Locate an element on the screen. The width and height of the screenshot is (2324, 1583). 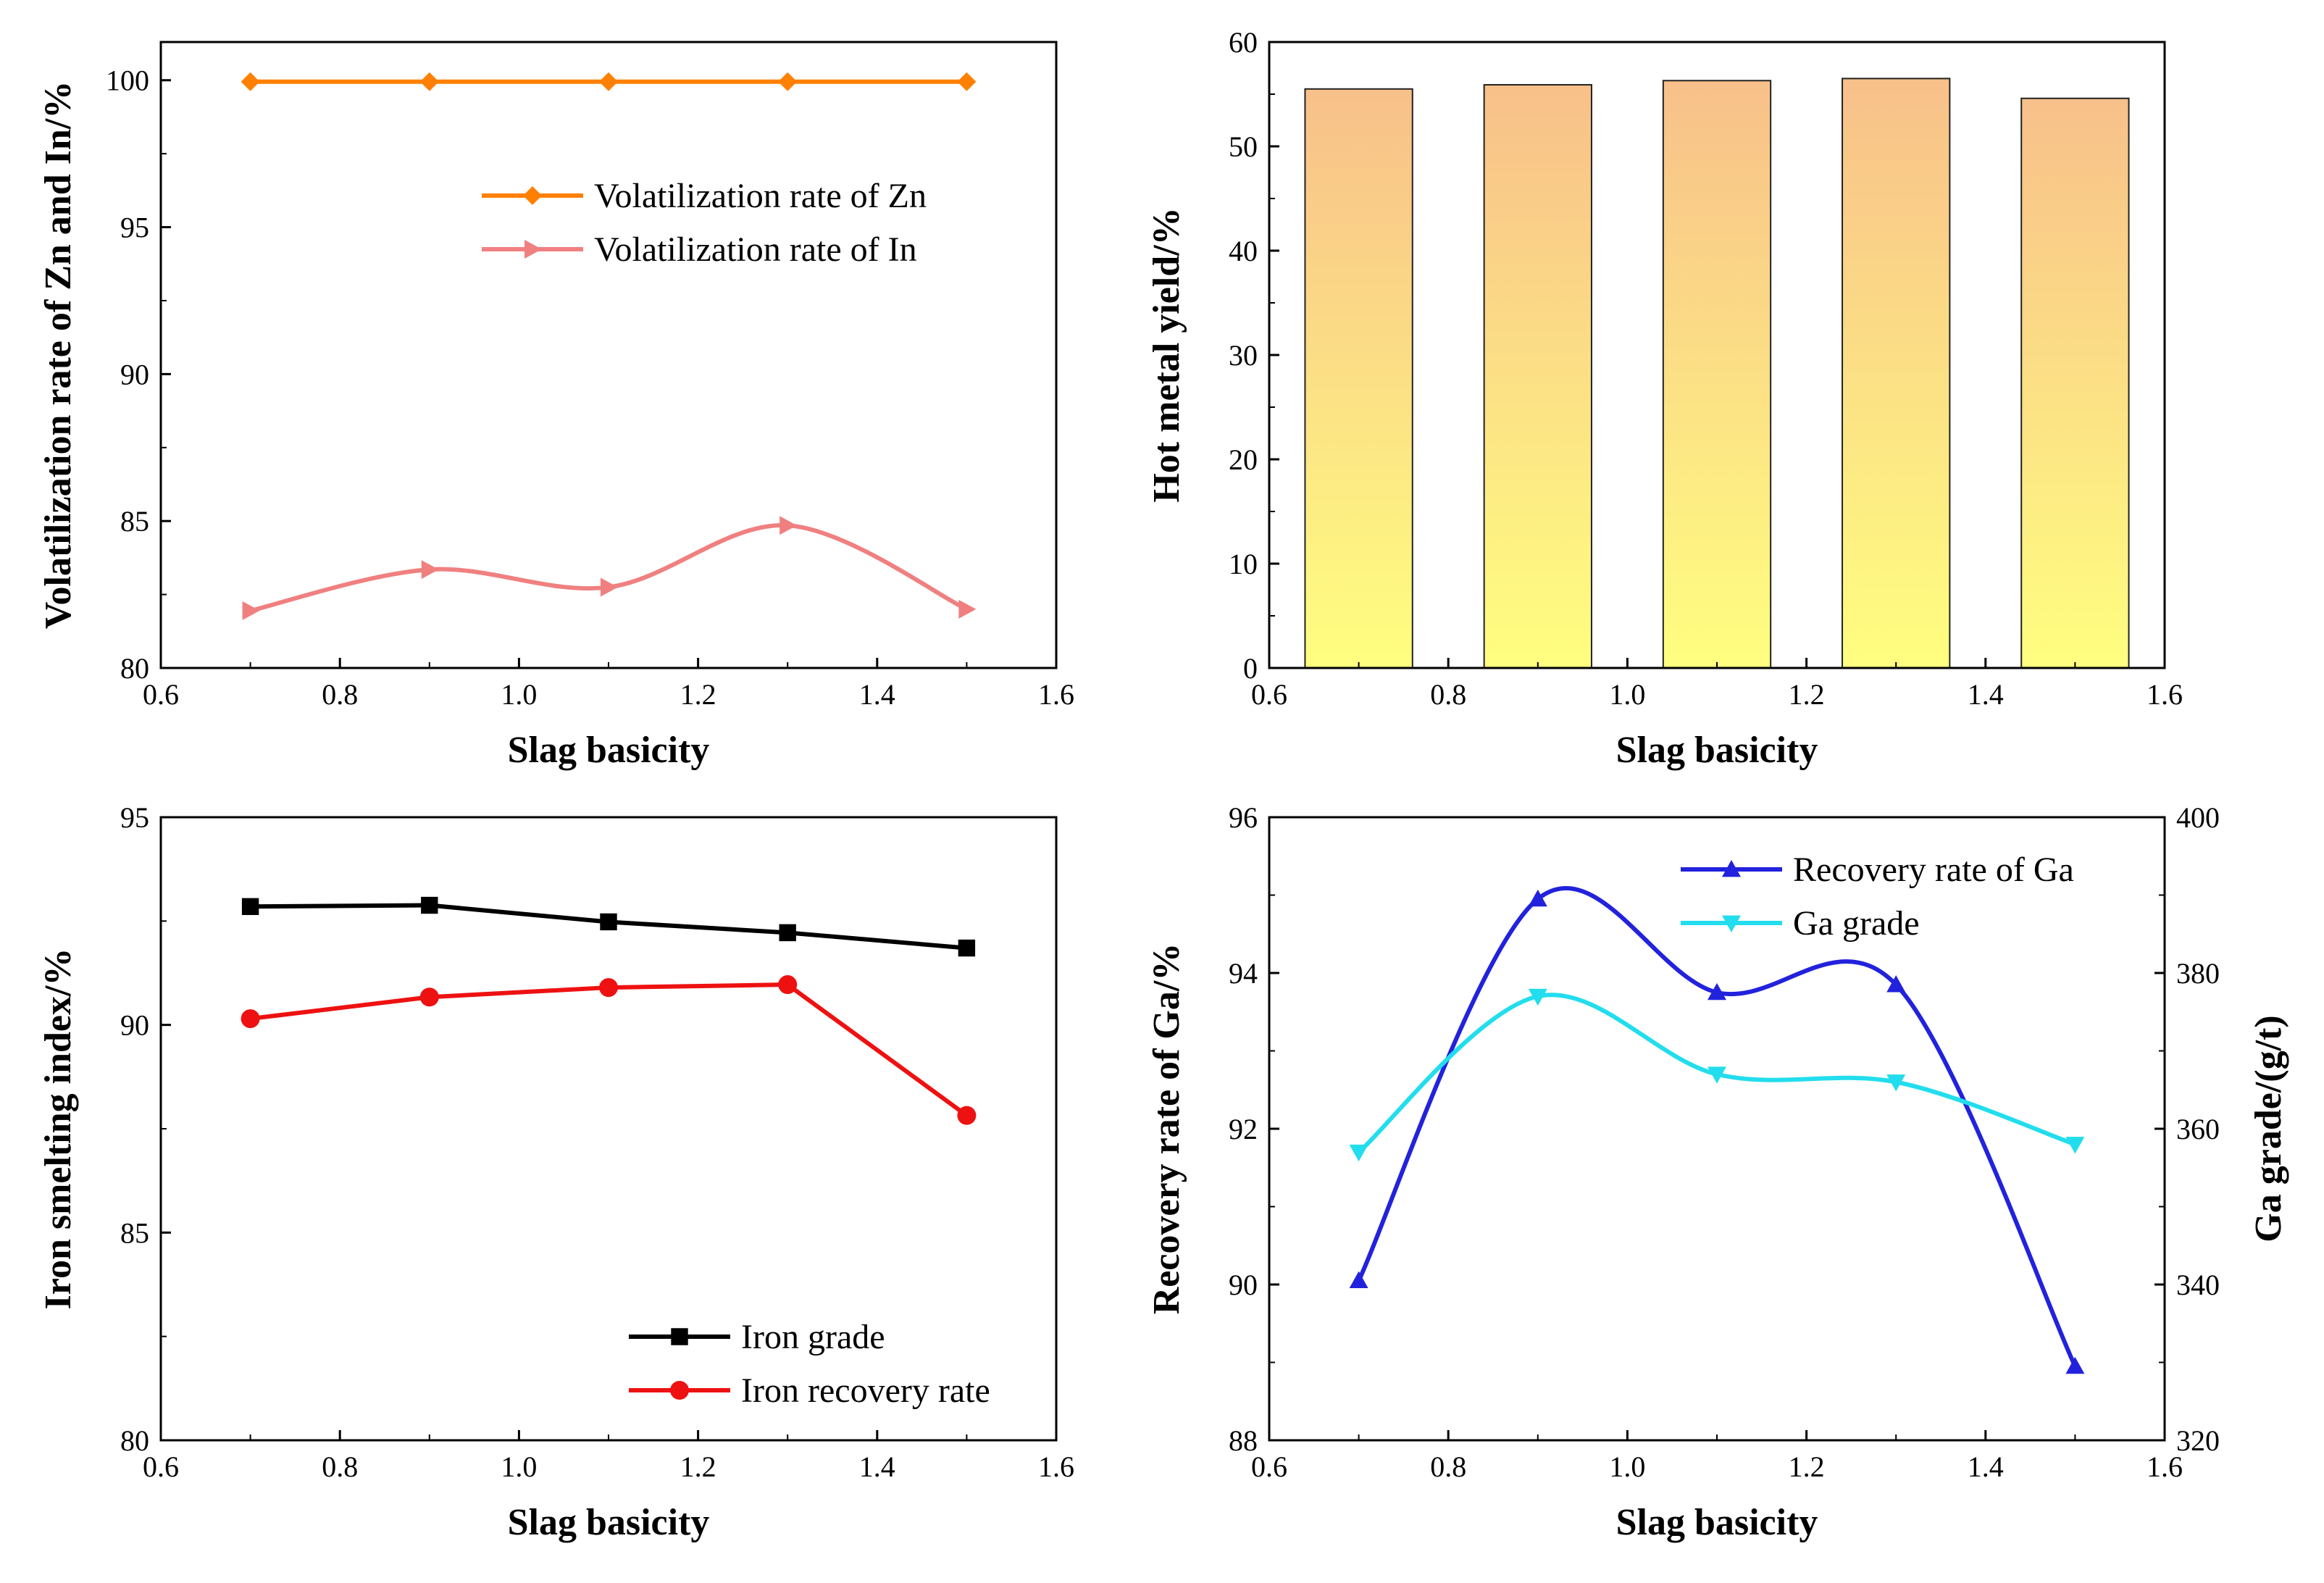
y-axis-title: Volatilization rate of Zn and In/% is located at coordinates (59, 355).